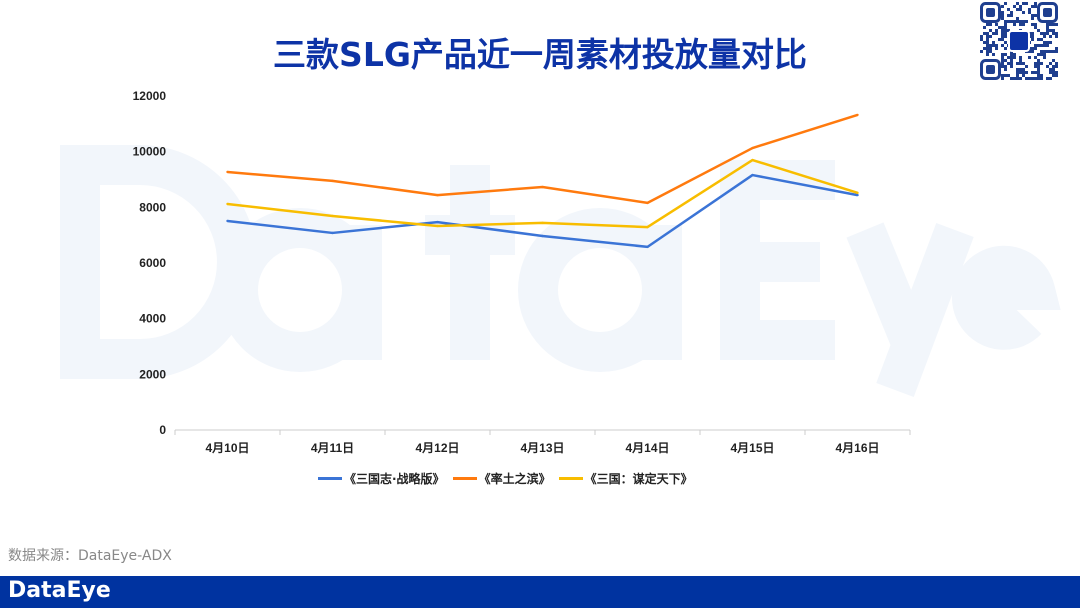 The width and height of the screenshot is (1080, 608). I want to click on footer-logo: DataEye, so click(59, 590).